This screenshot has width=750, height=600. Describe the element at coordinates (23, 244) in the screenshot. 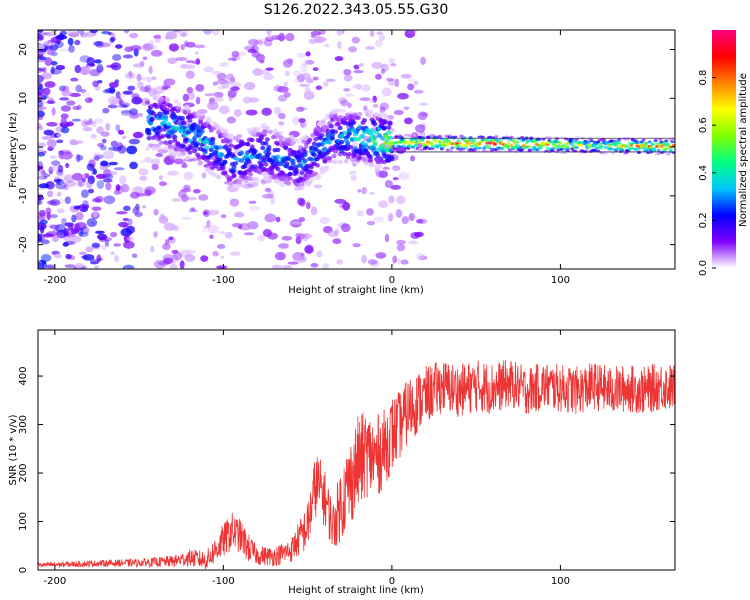

I see `spectrogram-y-tick-label: -20` at that location.